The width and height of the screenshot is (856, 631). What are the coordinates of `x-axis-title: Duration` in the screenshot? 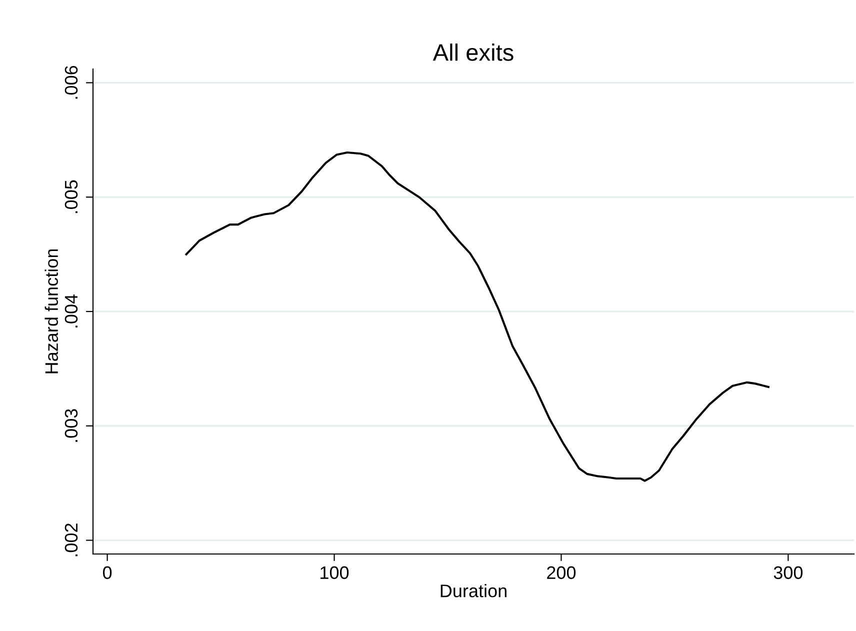 It's located at (473, 591).